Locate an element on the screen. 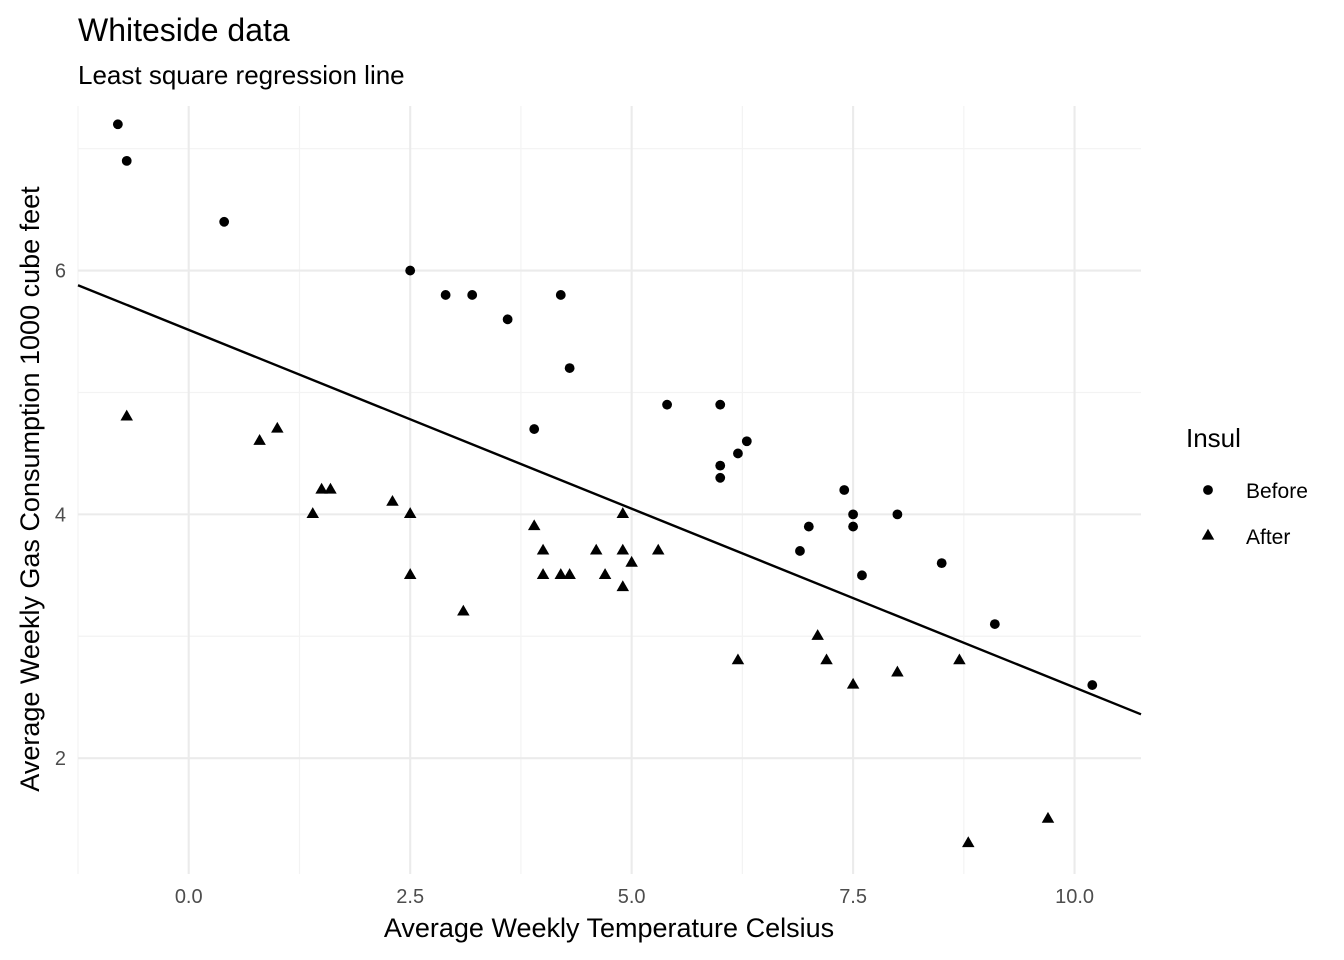 This screenshot has height=960, width=1344. y-tick-label: 6 is located at coordinates (60, 272).